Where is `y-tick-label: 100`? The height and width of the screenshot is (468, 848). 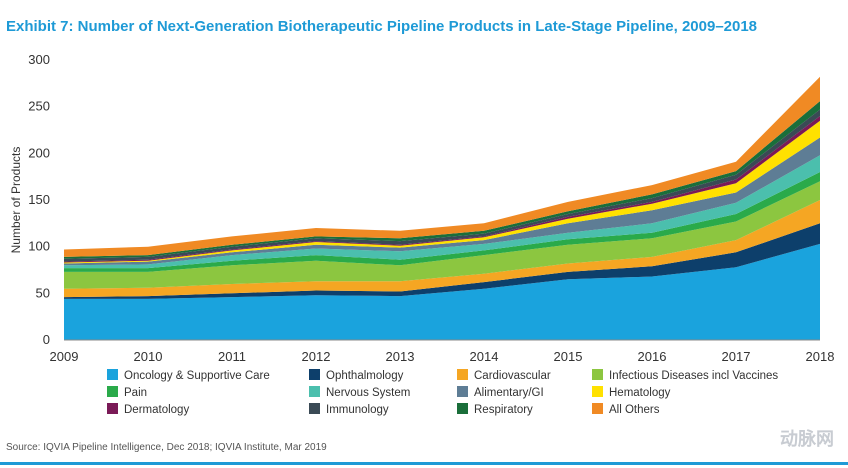 y-tick-label: 100 is located at coordinates (39, 246).